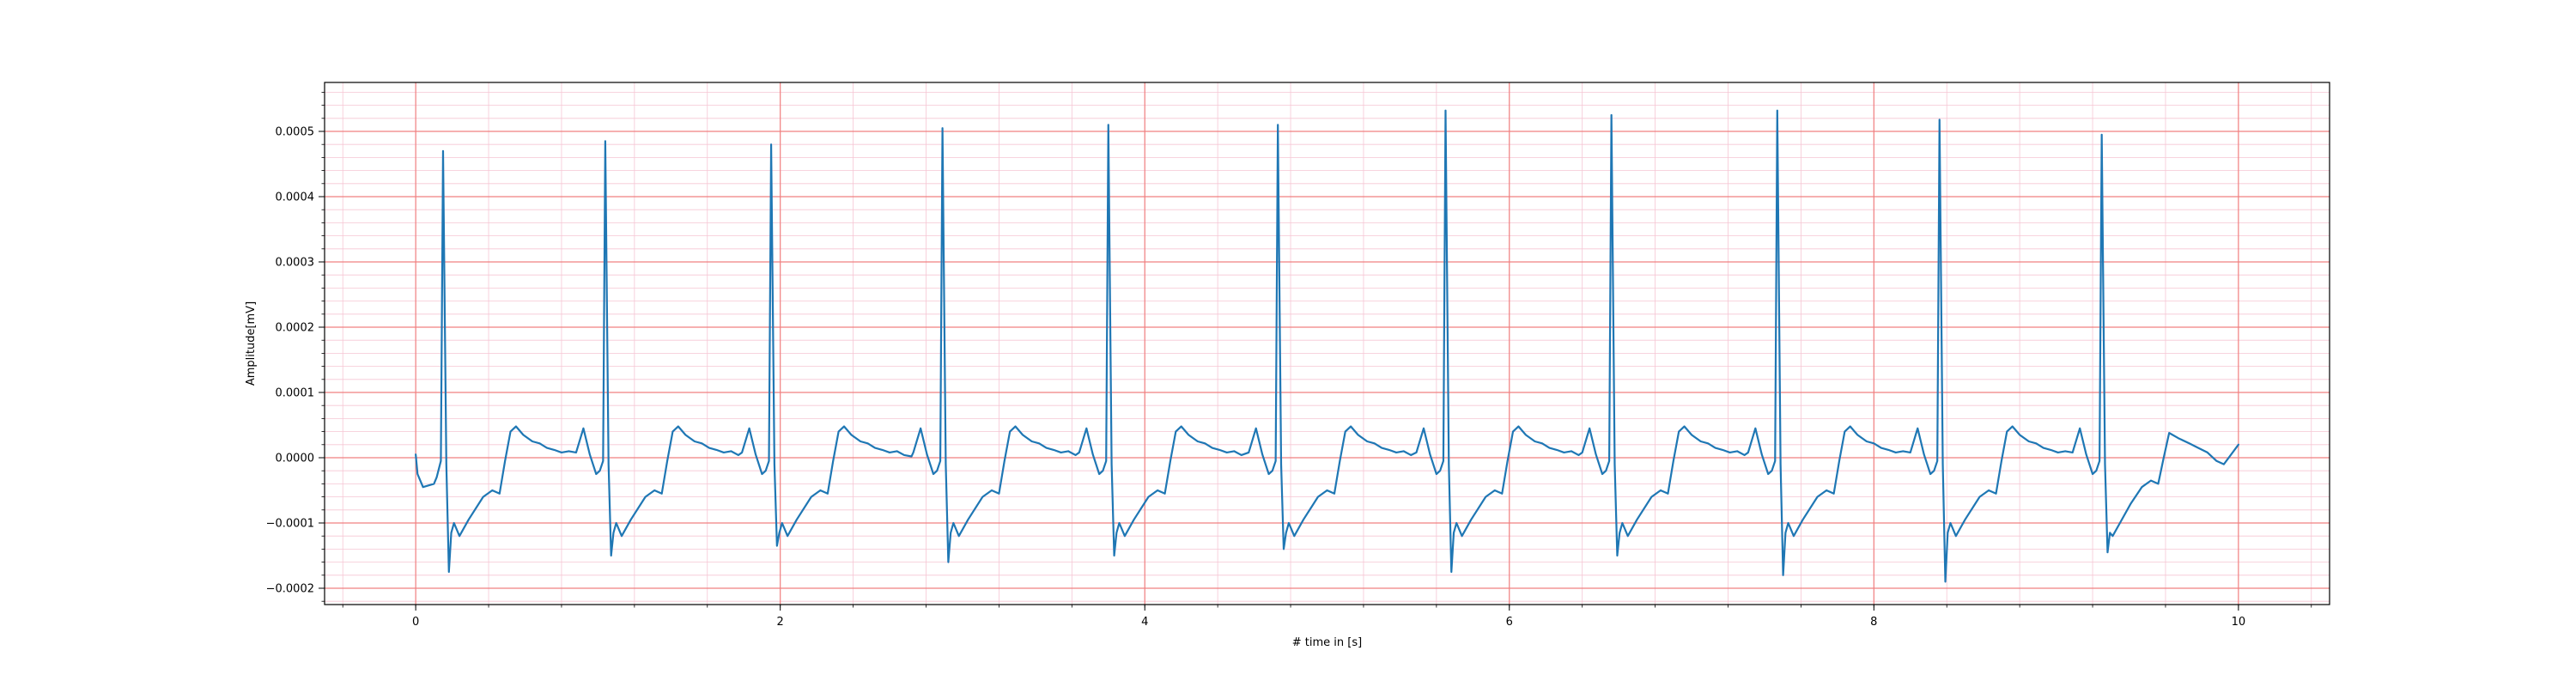 The height and width of the screenshot is (687, 2576). Describe the element at coordinates (1873, 622) in the screenshot. I see `x-tick-label: 8` at that location.